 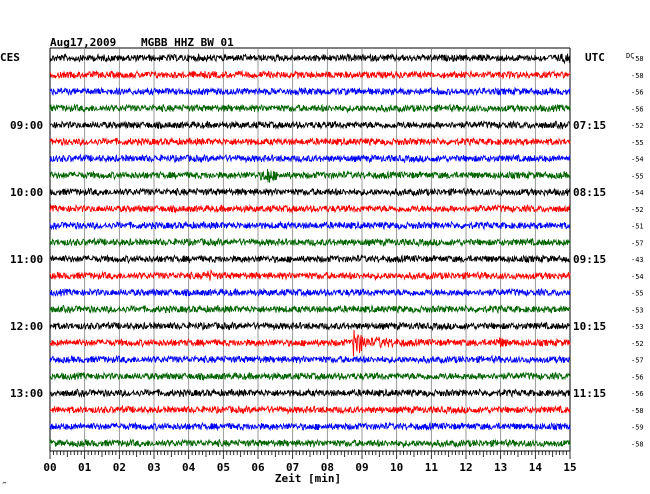 I want to click on axis-tick-label: 01, so click(x=85, y=467).